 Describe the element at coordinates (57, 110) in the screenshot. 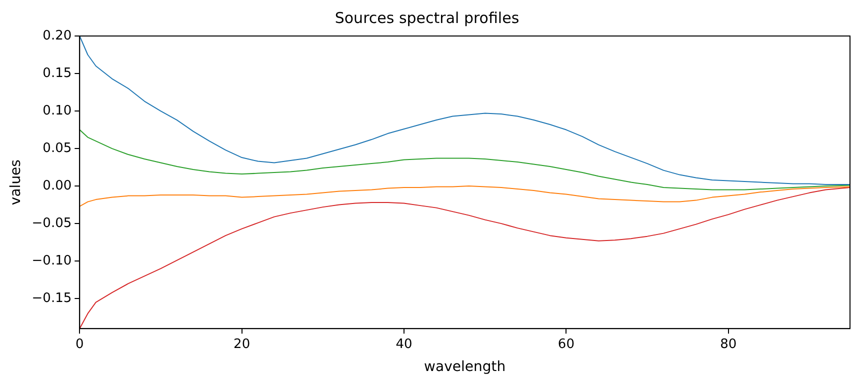

I see `y-tick-label: 0.10` at that location.